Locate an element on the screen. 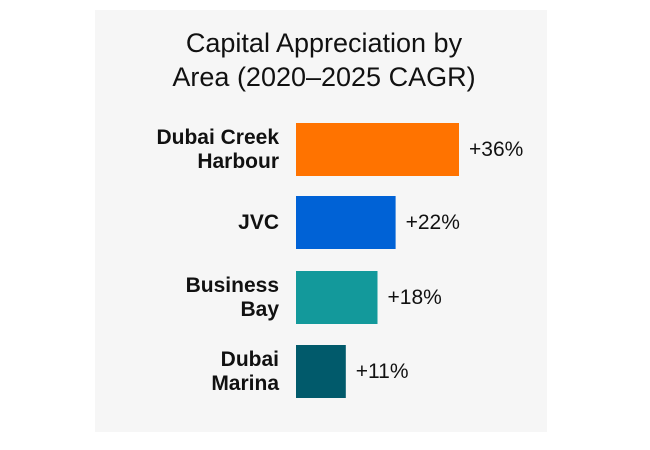 The width and height of the screenshot is (650, 450). category-label-1-line-0: JVC is located at coordinates (258, 222).